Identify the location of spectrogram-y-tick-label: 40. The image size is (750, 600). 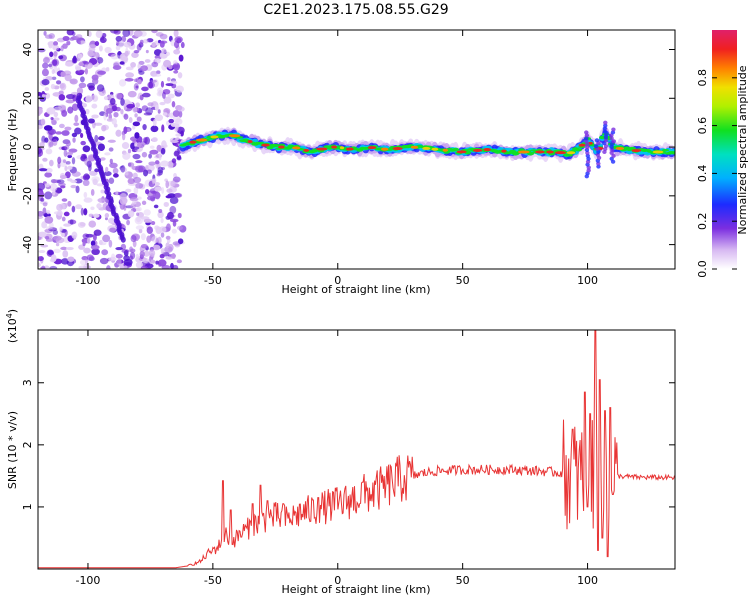
(27, 50).